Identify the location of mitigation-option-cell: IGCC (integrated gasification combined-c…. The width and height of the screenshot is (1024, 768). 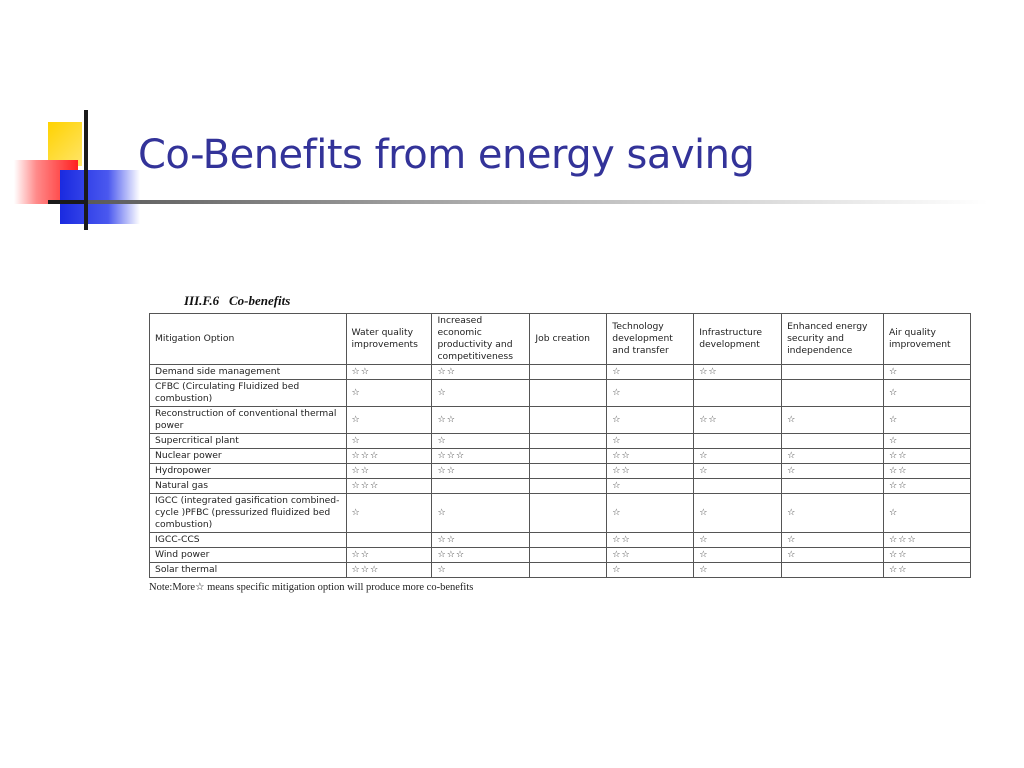
(248, 513).